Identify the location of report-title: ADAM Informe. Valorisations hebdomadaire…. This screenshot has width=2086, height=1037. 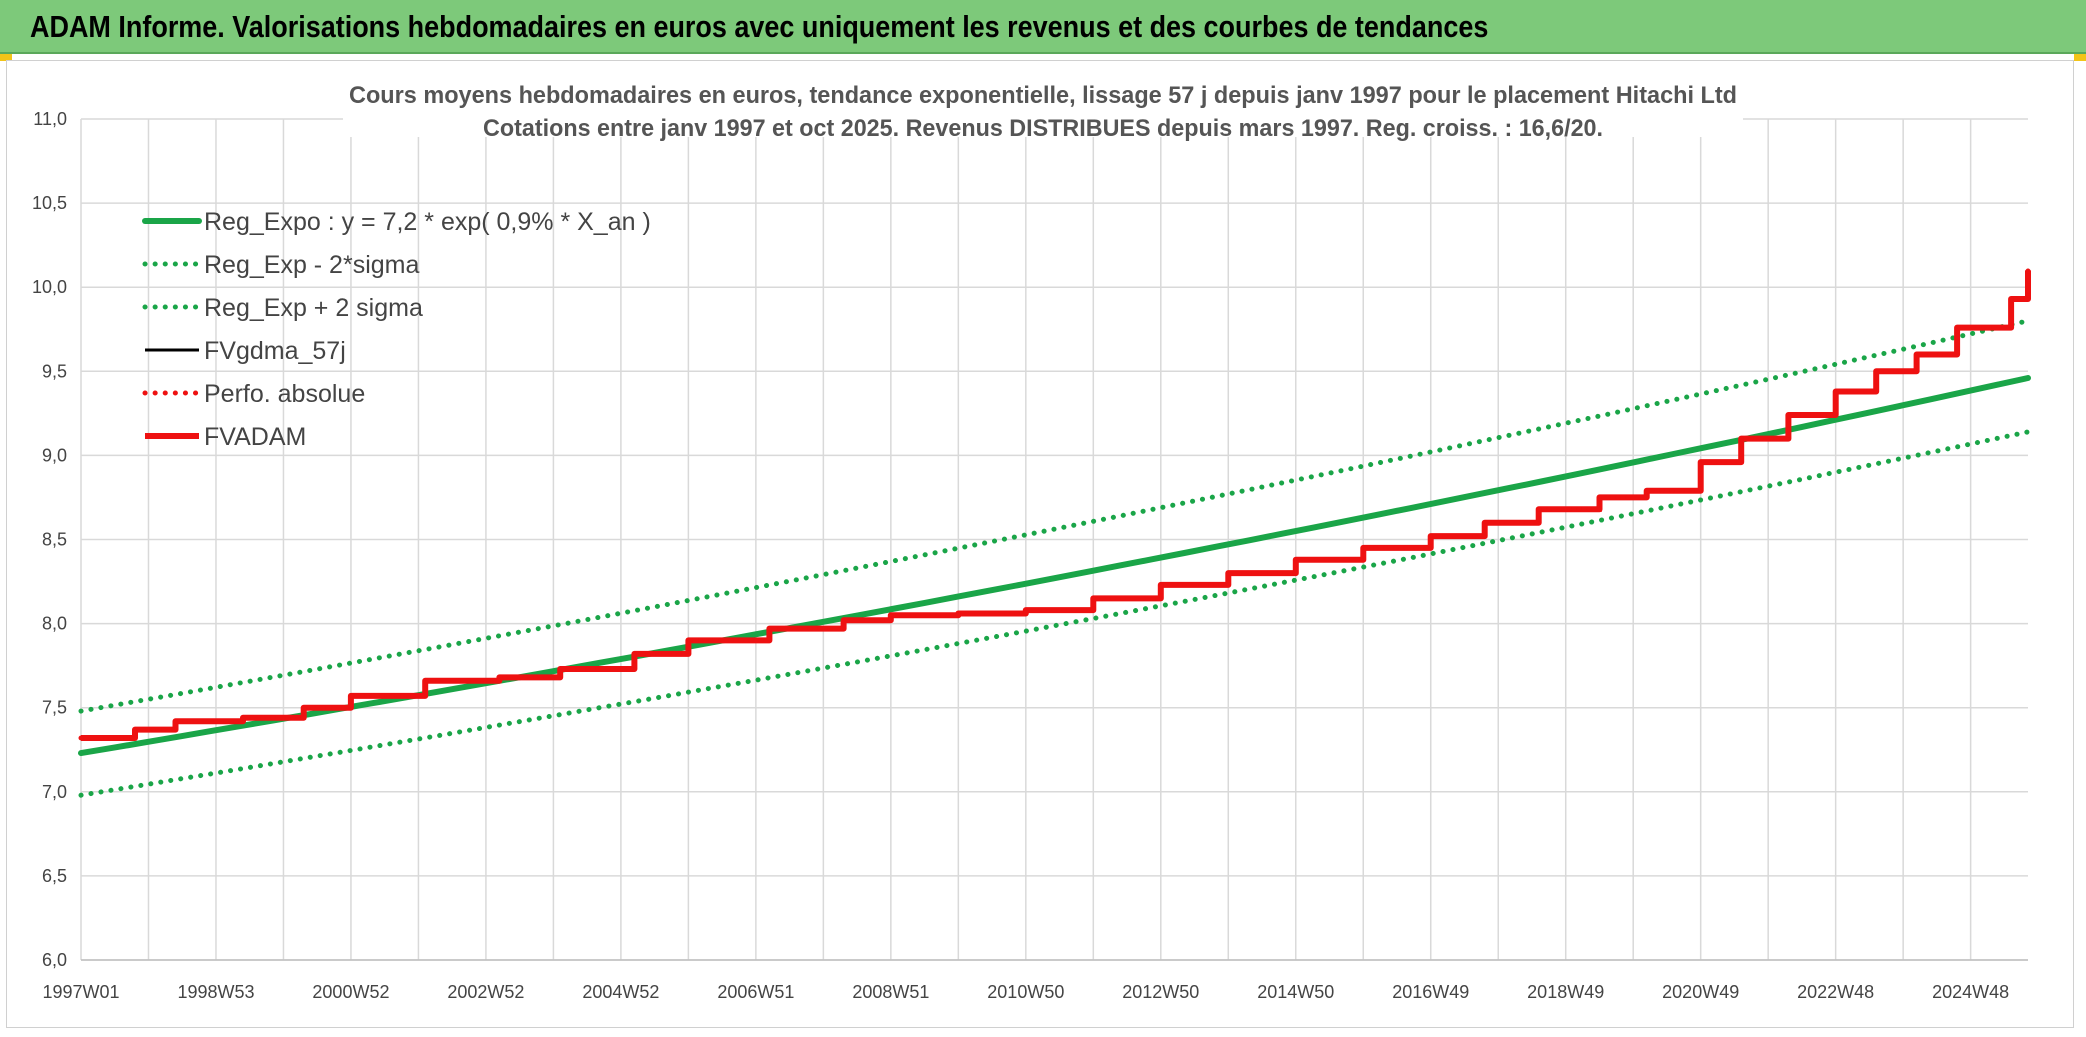
(759, 26).